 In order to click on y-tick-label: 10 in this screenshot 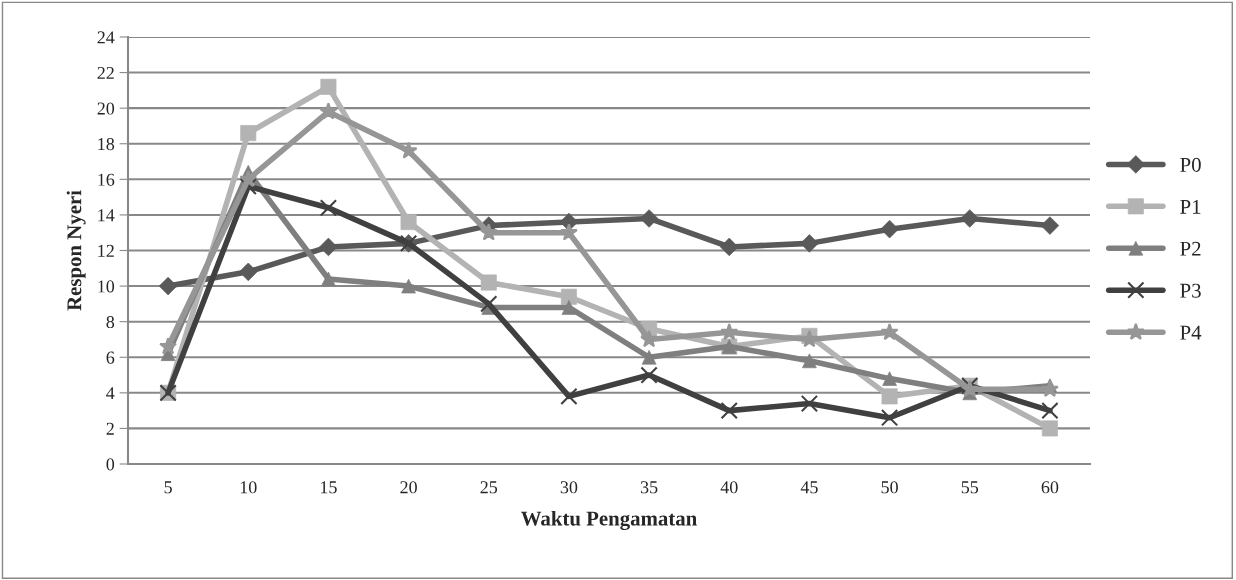, I will do `click(106, 286)`.